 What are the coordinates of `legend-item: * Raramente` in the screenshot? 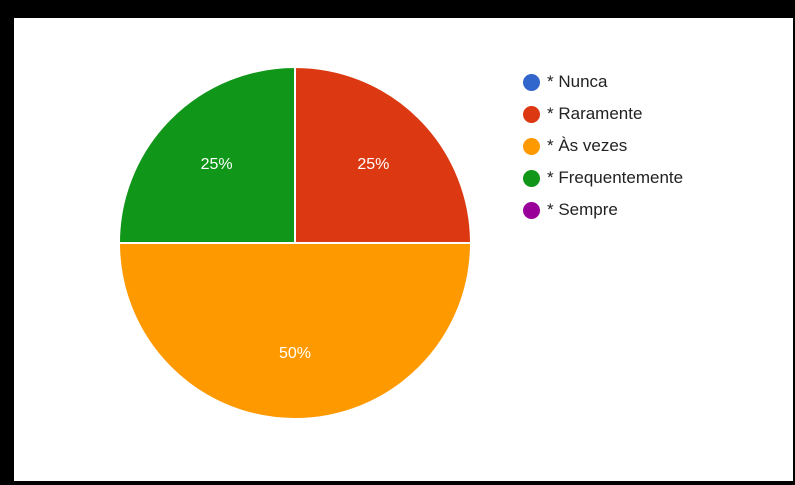 It's located at (603, 114).